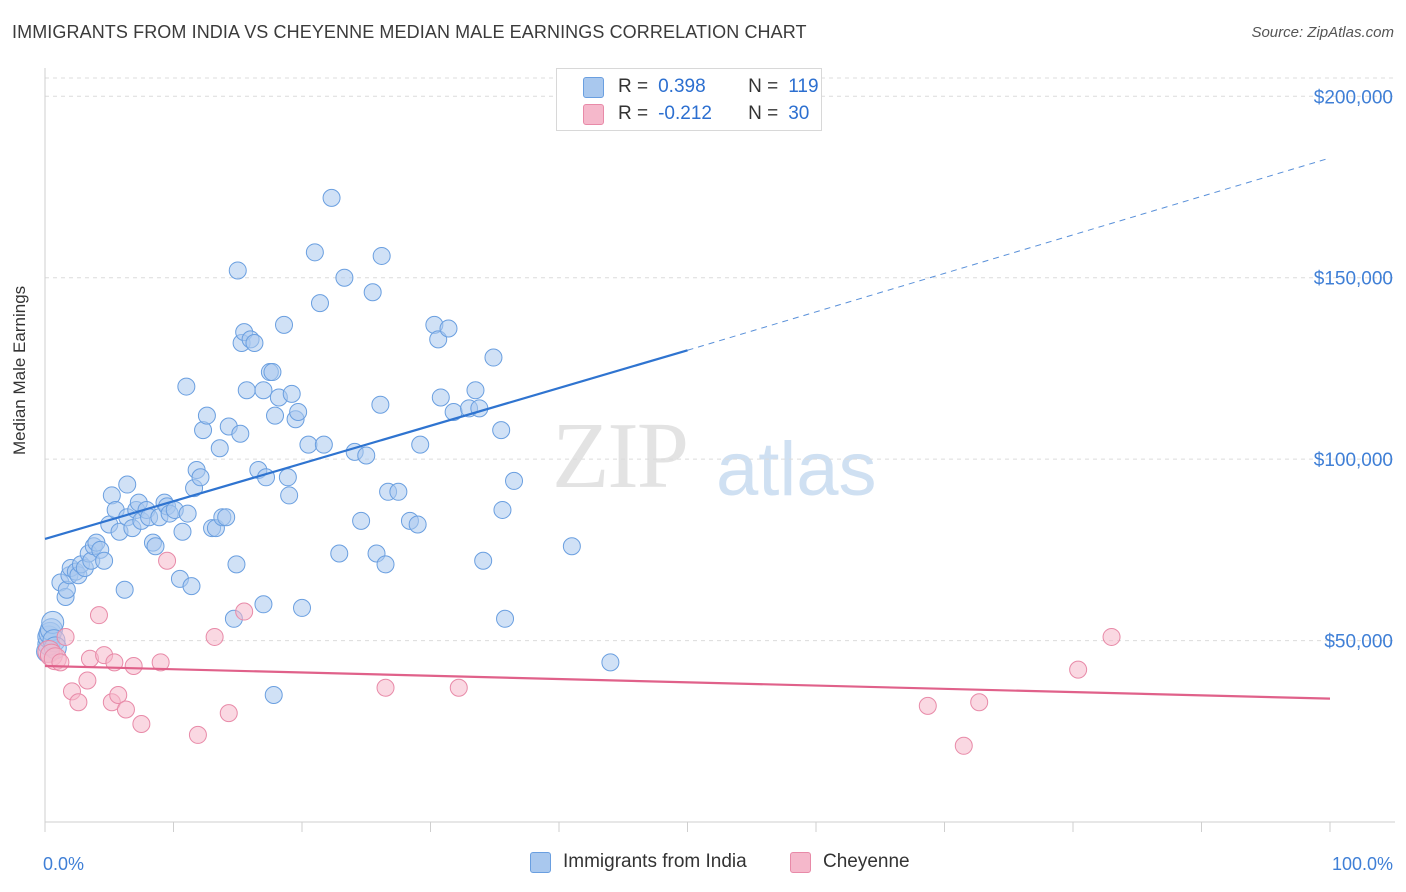 The height and width of the screenshot is (892, 1406). What do you see at coordinates (800, 862) in the screenshot?
I see `bottom-legend-swatch-cheyenne` at bounding box center [800, 862].